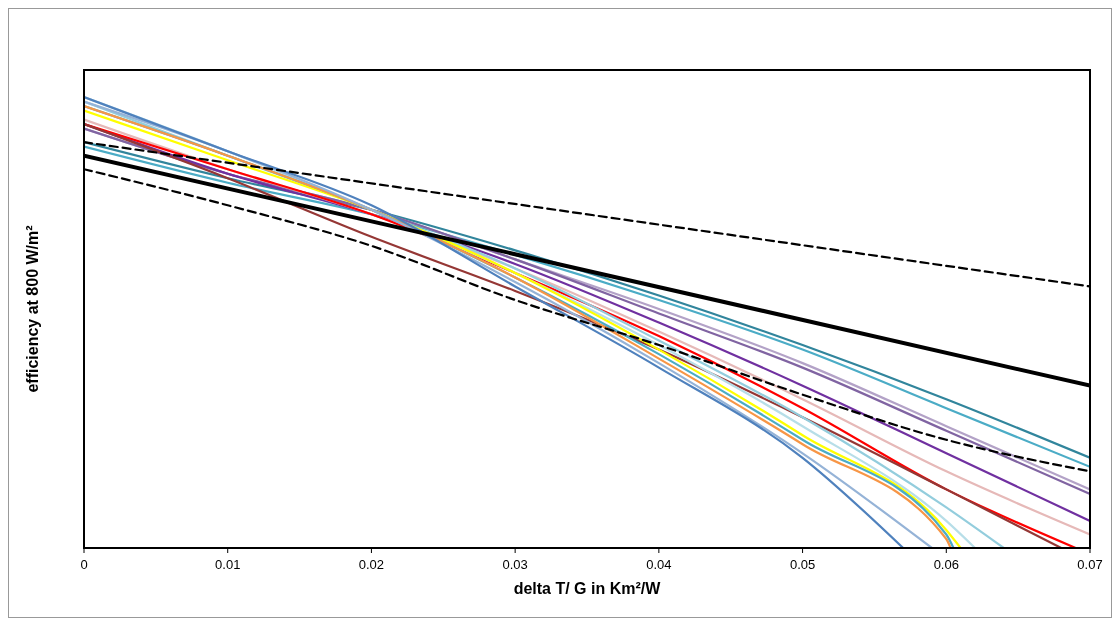 The image size is (1120, 626). Describe the element at coordinates (32, 309) in the screenshot. I see `y-axis-title: efficiency at 800 W/m²` at that location.